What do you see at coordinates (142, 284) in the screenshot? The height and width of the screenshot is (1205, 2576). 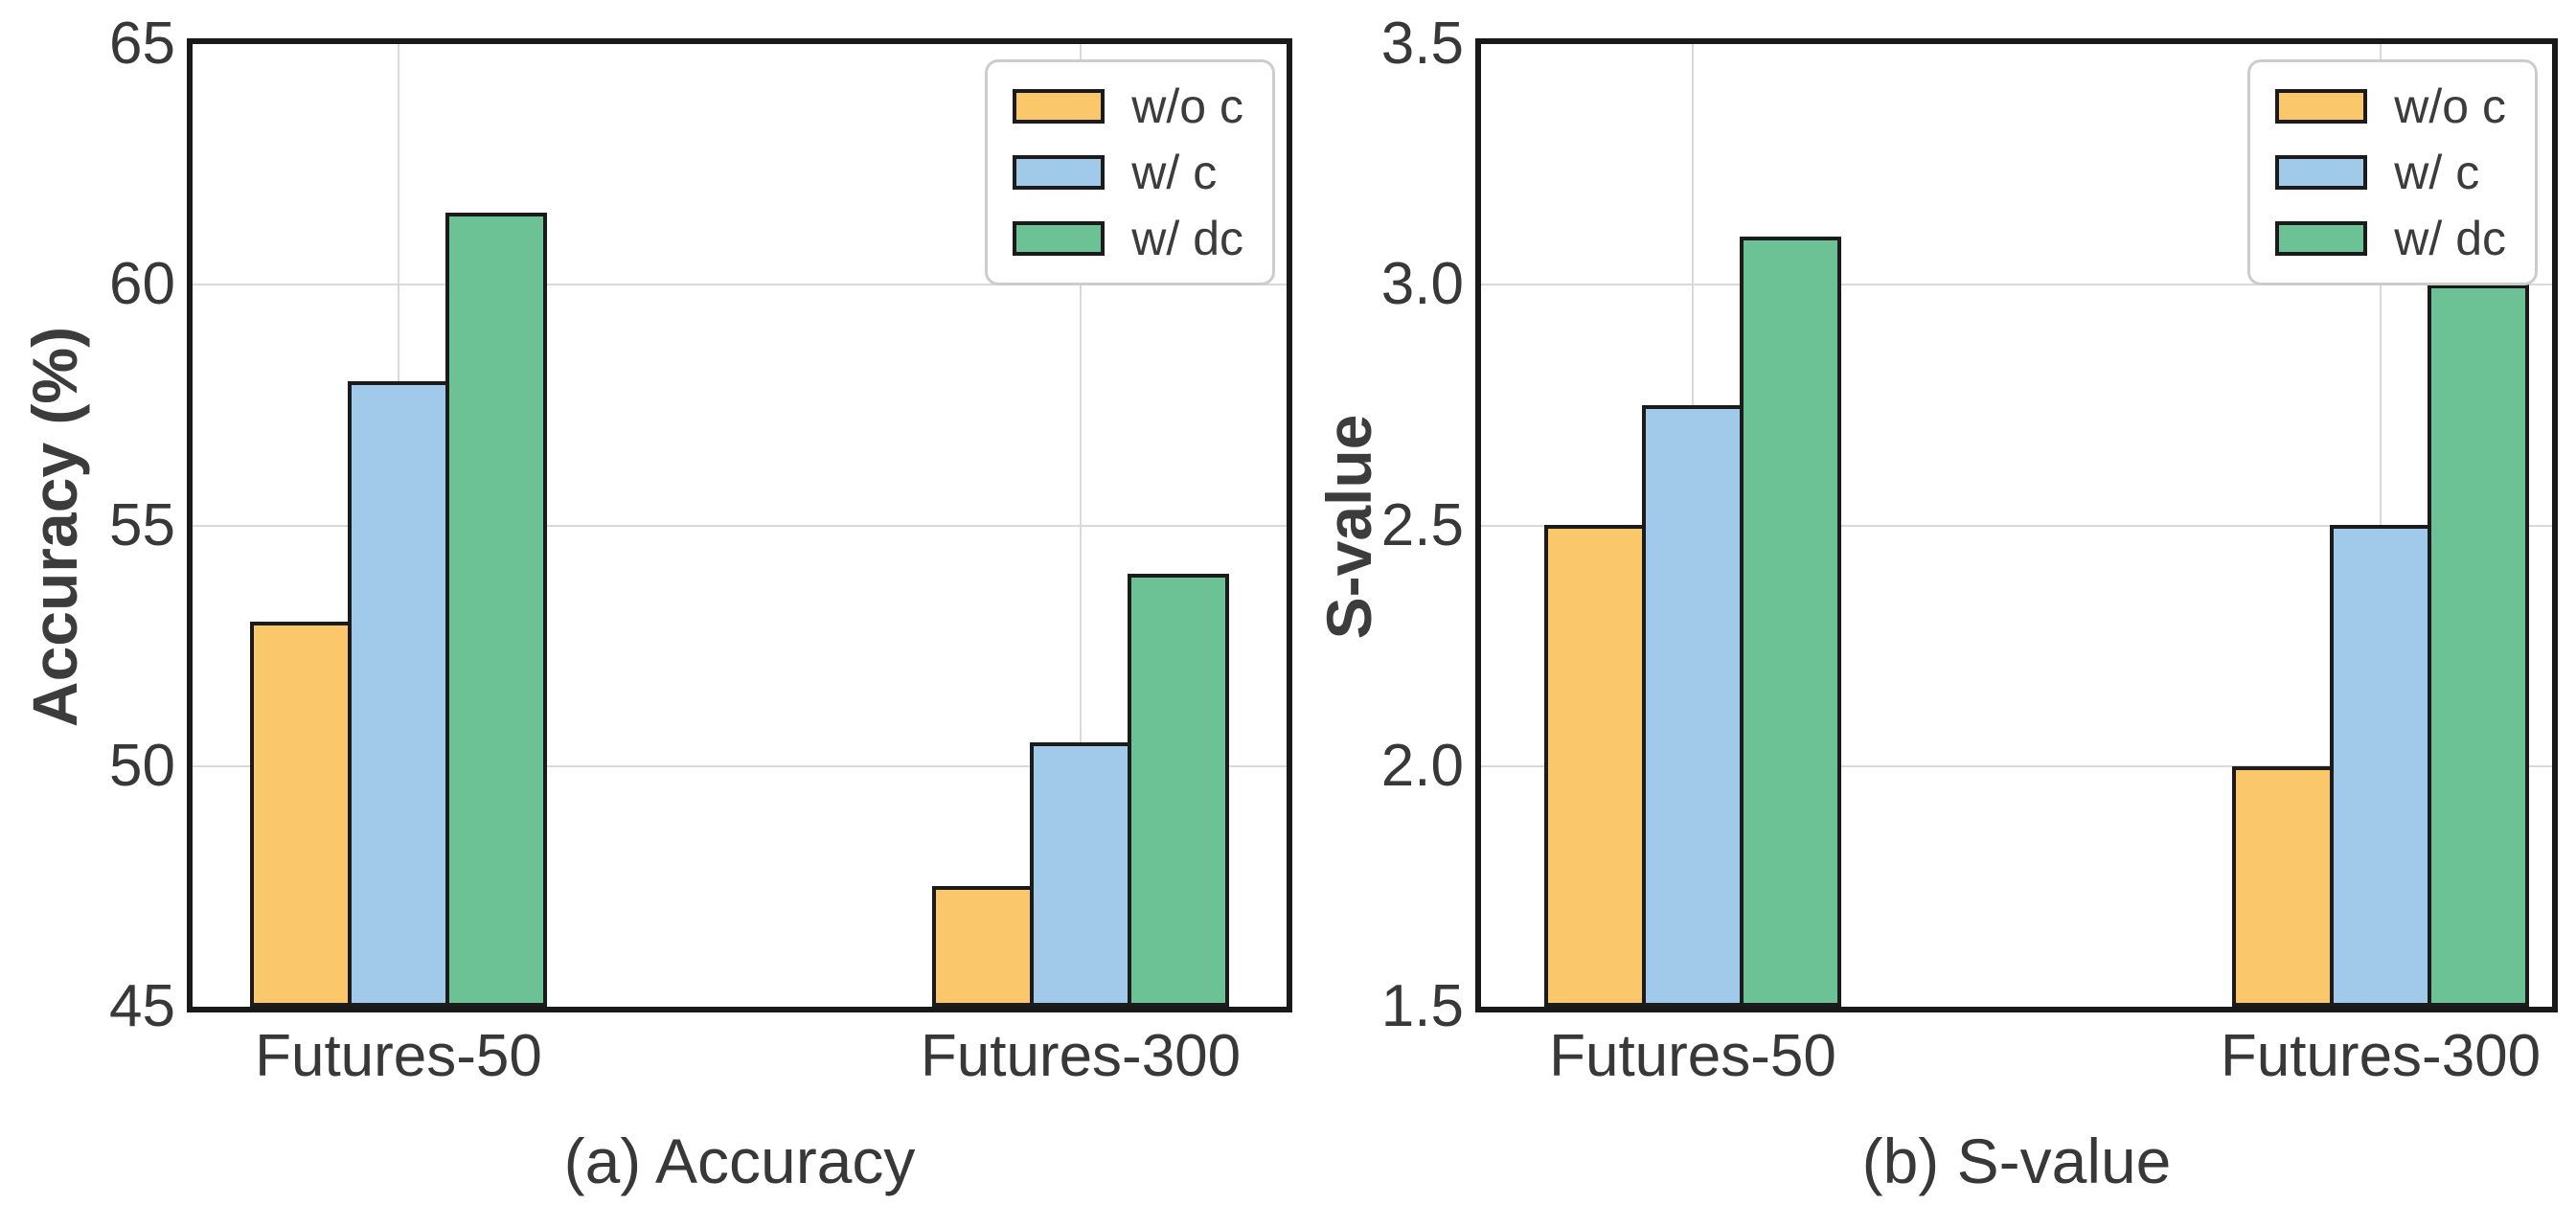 I see `y-tick-label: 60` at bounding box center [142, 284].